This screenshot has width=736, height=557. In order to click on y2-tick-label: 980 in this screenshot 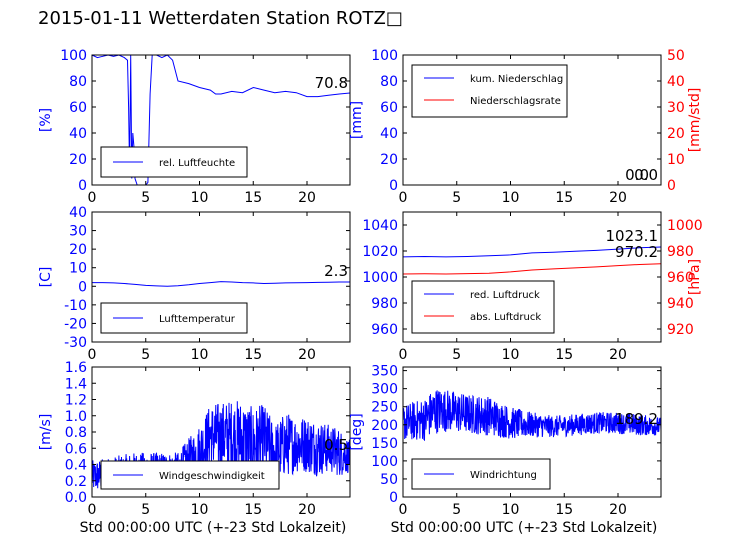, I will do `click(680, 252)`.